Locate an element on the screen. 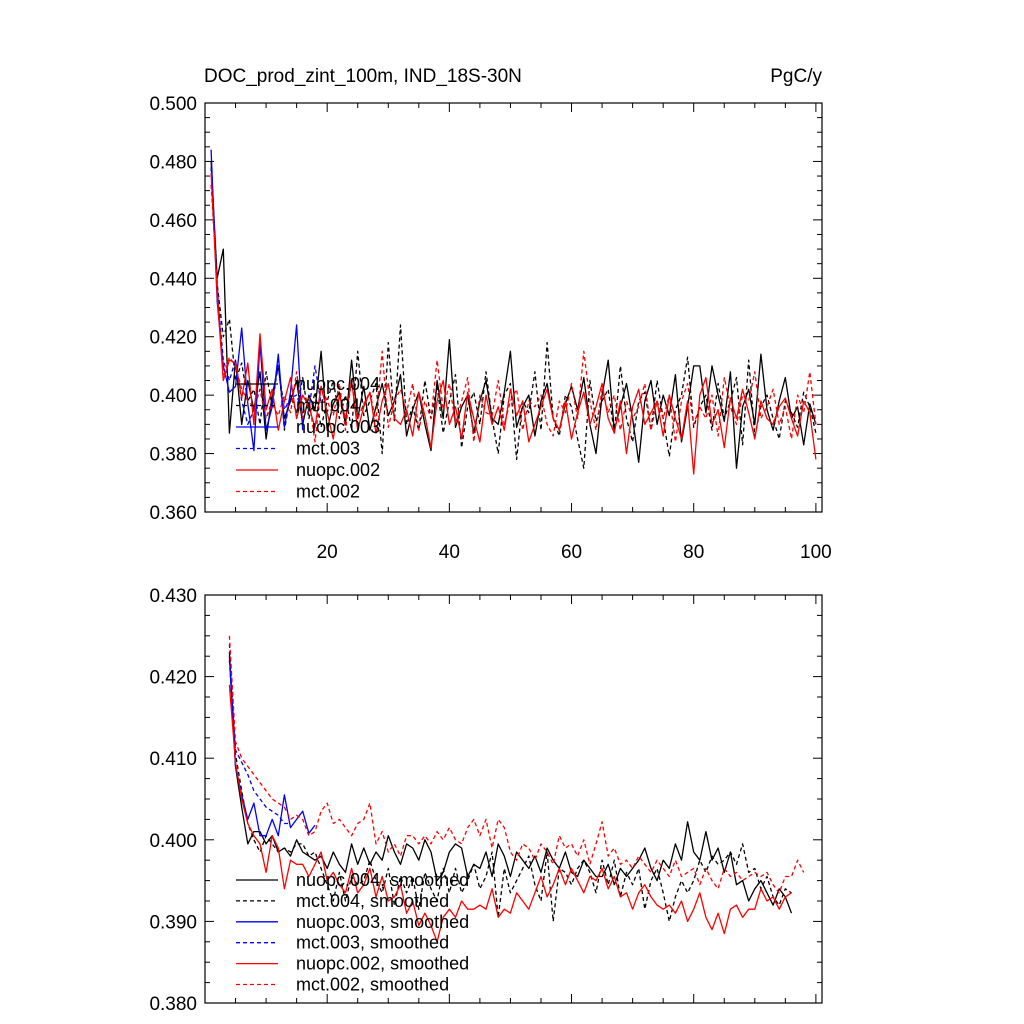 This screenshot has height=1024, width=1024. legend-label-nuopc-003-smoothed: nuopc.003, smoothed is located at coordinates (382, 922).